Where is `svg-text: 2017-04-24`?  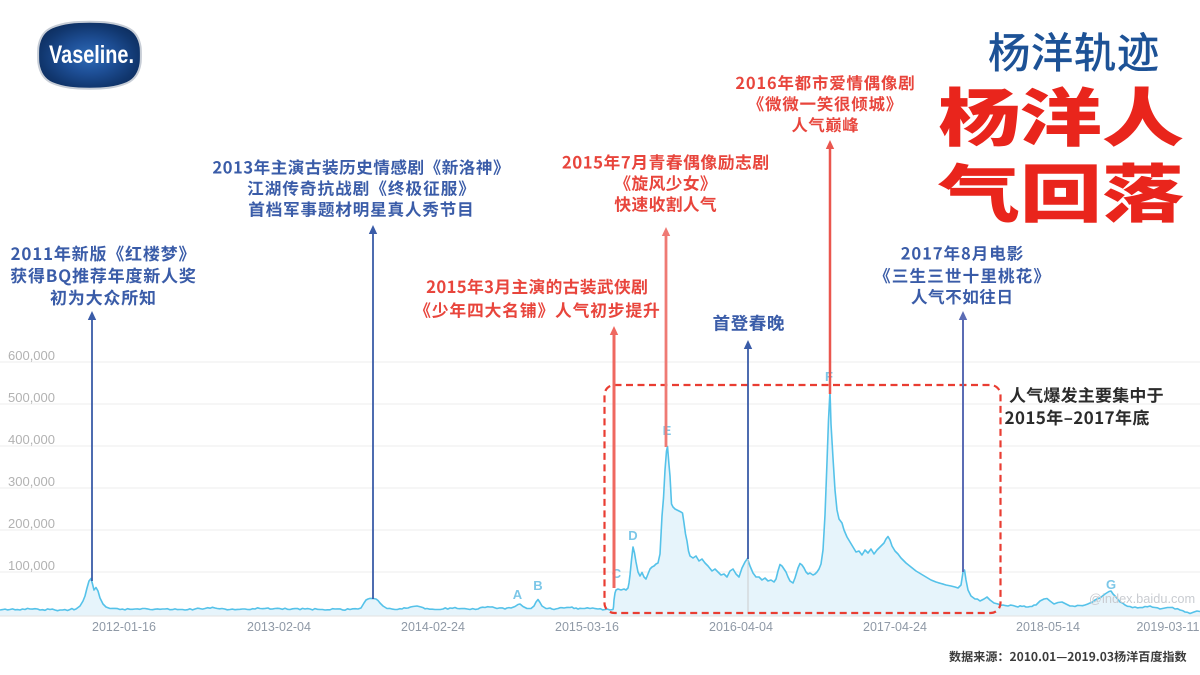 svg-text: 2017-04-24 is located at coordinates (895, 627).